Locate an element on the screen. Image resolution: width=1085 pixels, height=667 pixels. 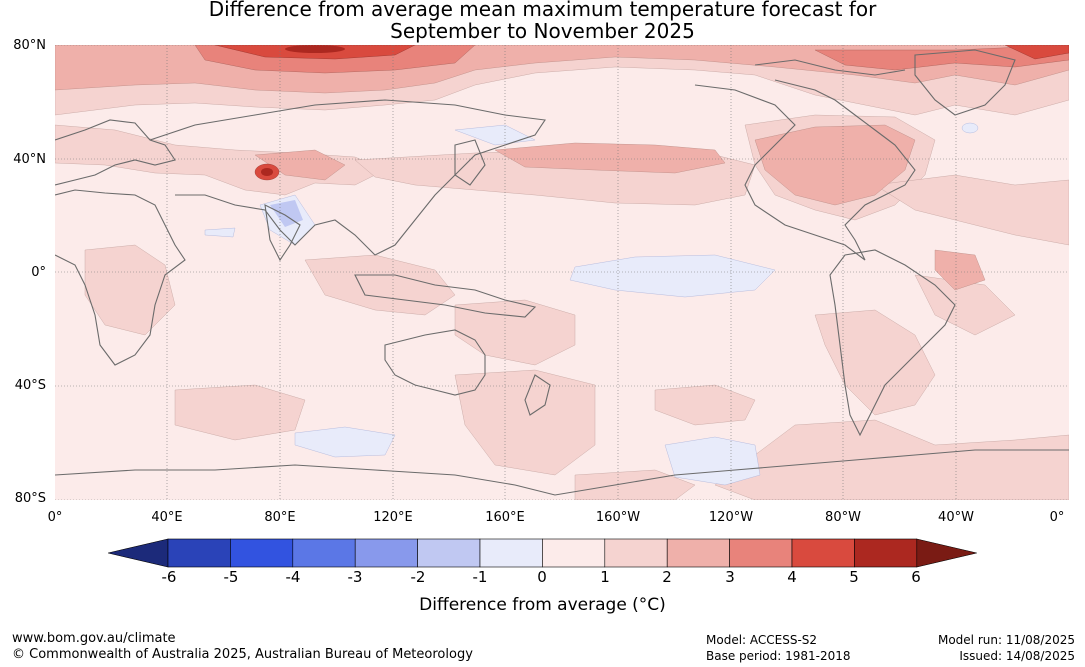
colorbar-tick-6: 6 is located at coordinates (916, 577).